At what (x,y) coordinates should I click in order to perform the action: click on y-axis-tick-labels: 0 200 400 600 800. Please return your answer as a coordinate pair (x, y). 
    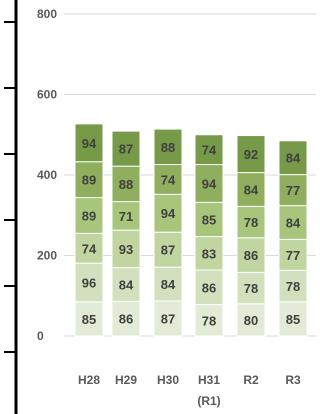
    Looking at the image, I should click on (47, 175).